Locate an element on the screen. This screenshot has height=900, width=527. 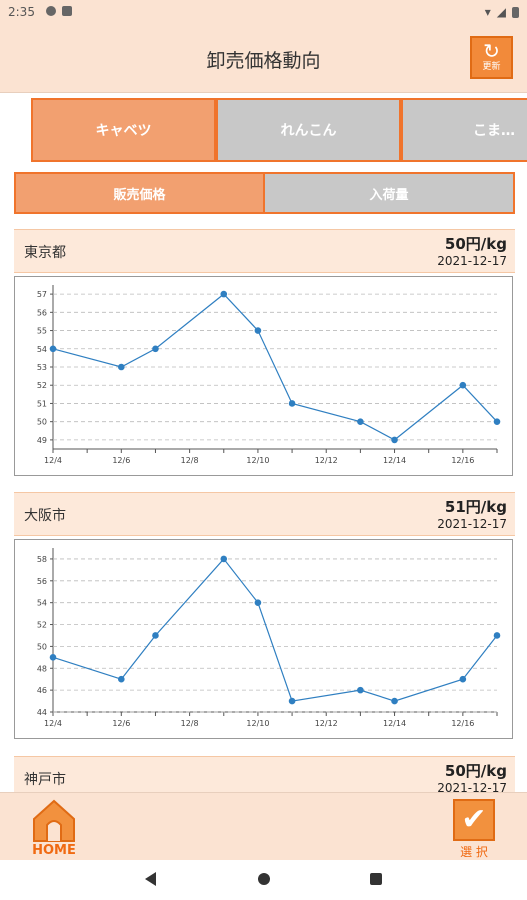
segment-volume: 入荷量 is located at coordinates (389, 193).